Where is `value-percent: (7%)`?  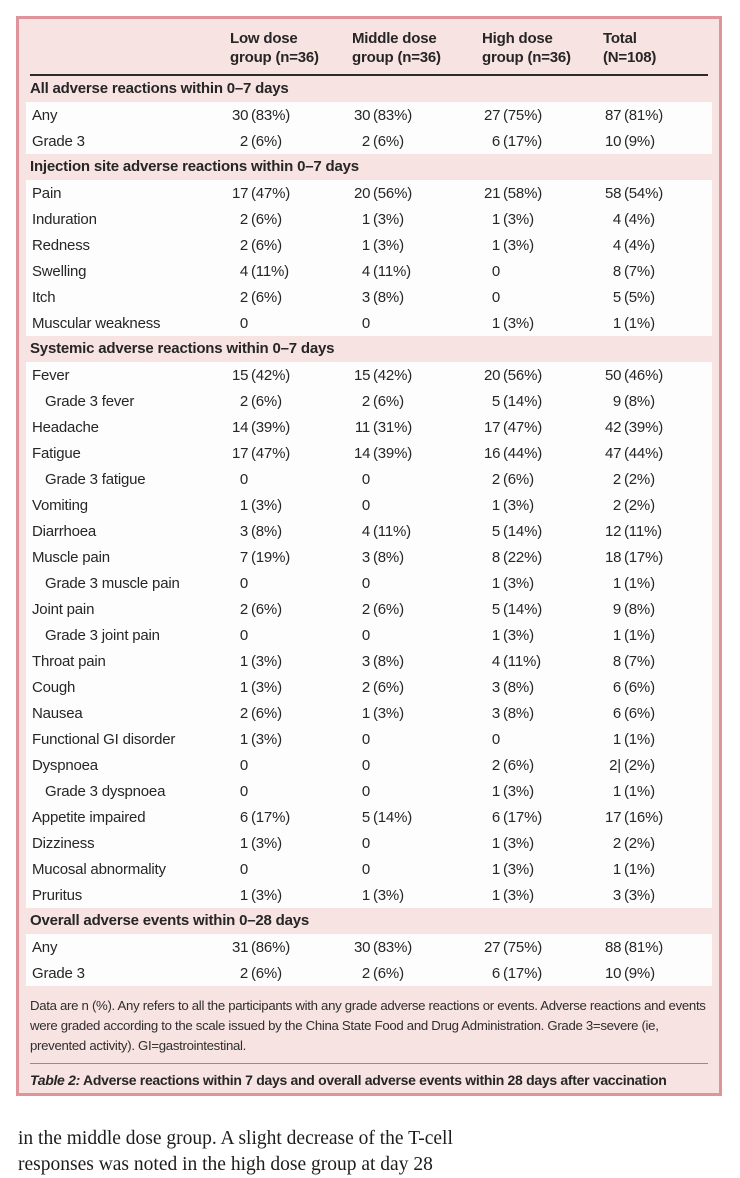
value-percent: (7%) is located at coordinates (639, 661).